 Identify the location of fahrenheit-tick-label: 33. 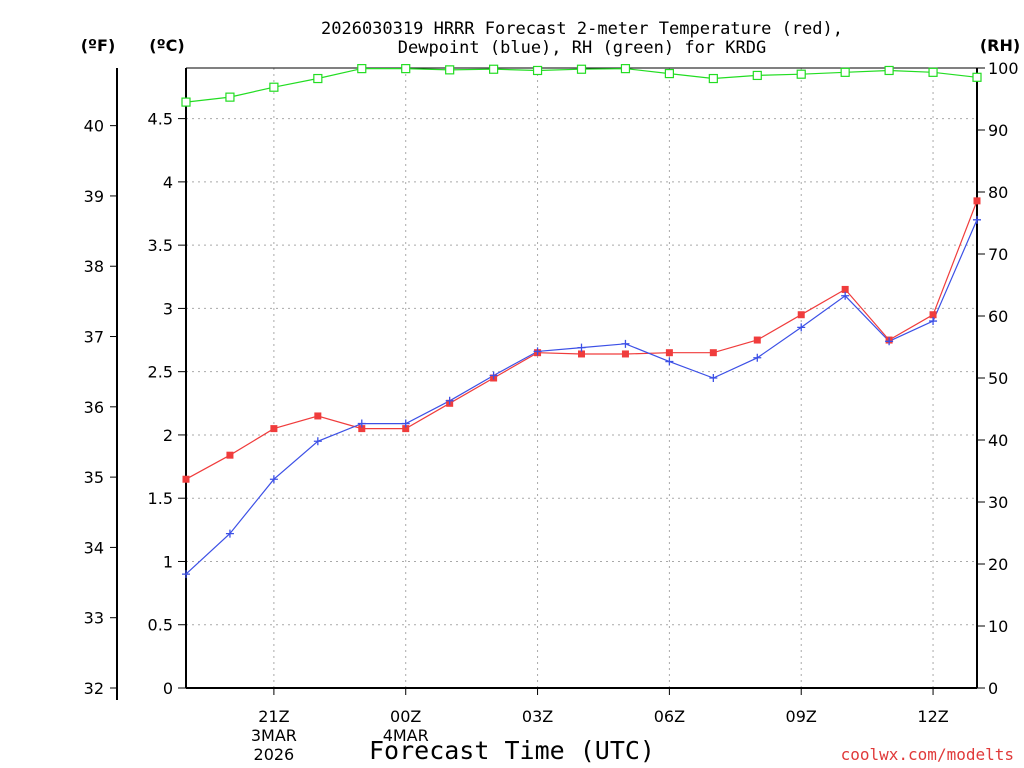
(94, 618).